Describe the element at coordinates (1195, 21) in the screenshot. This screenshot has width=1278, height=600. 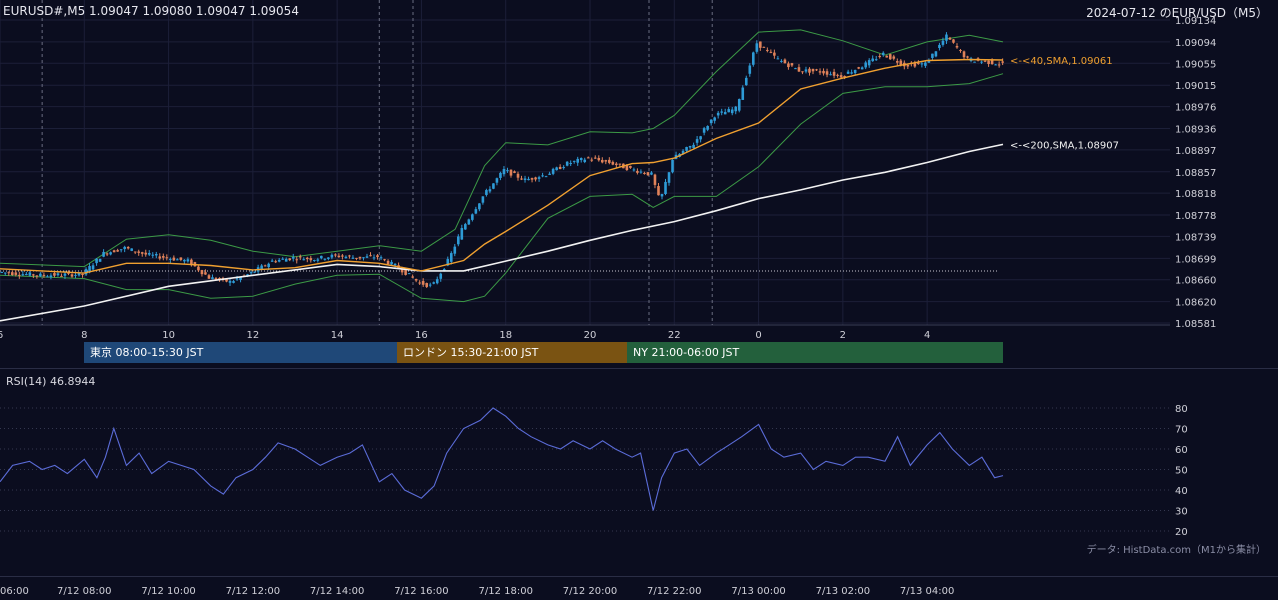
I see `price-tick-label: 1.09134` at that location.